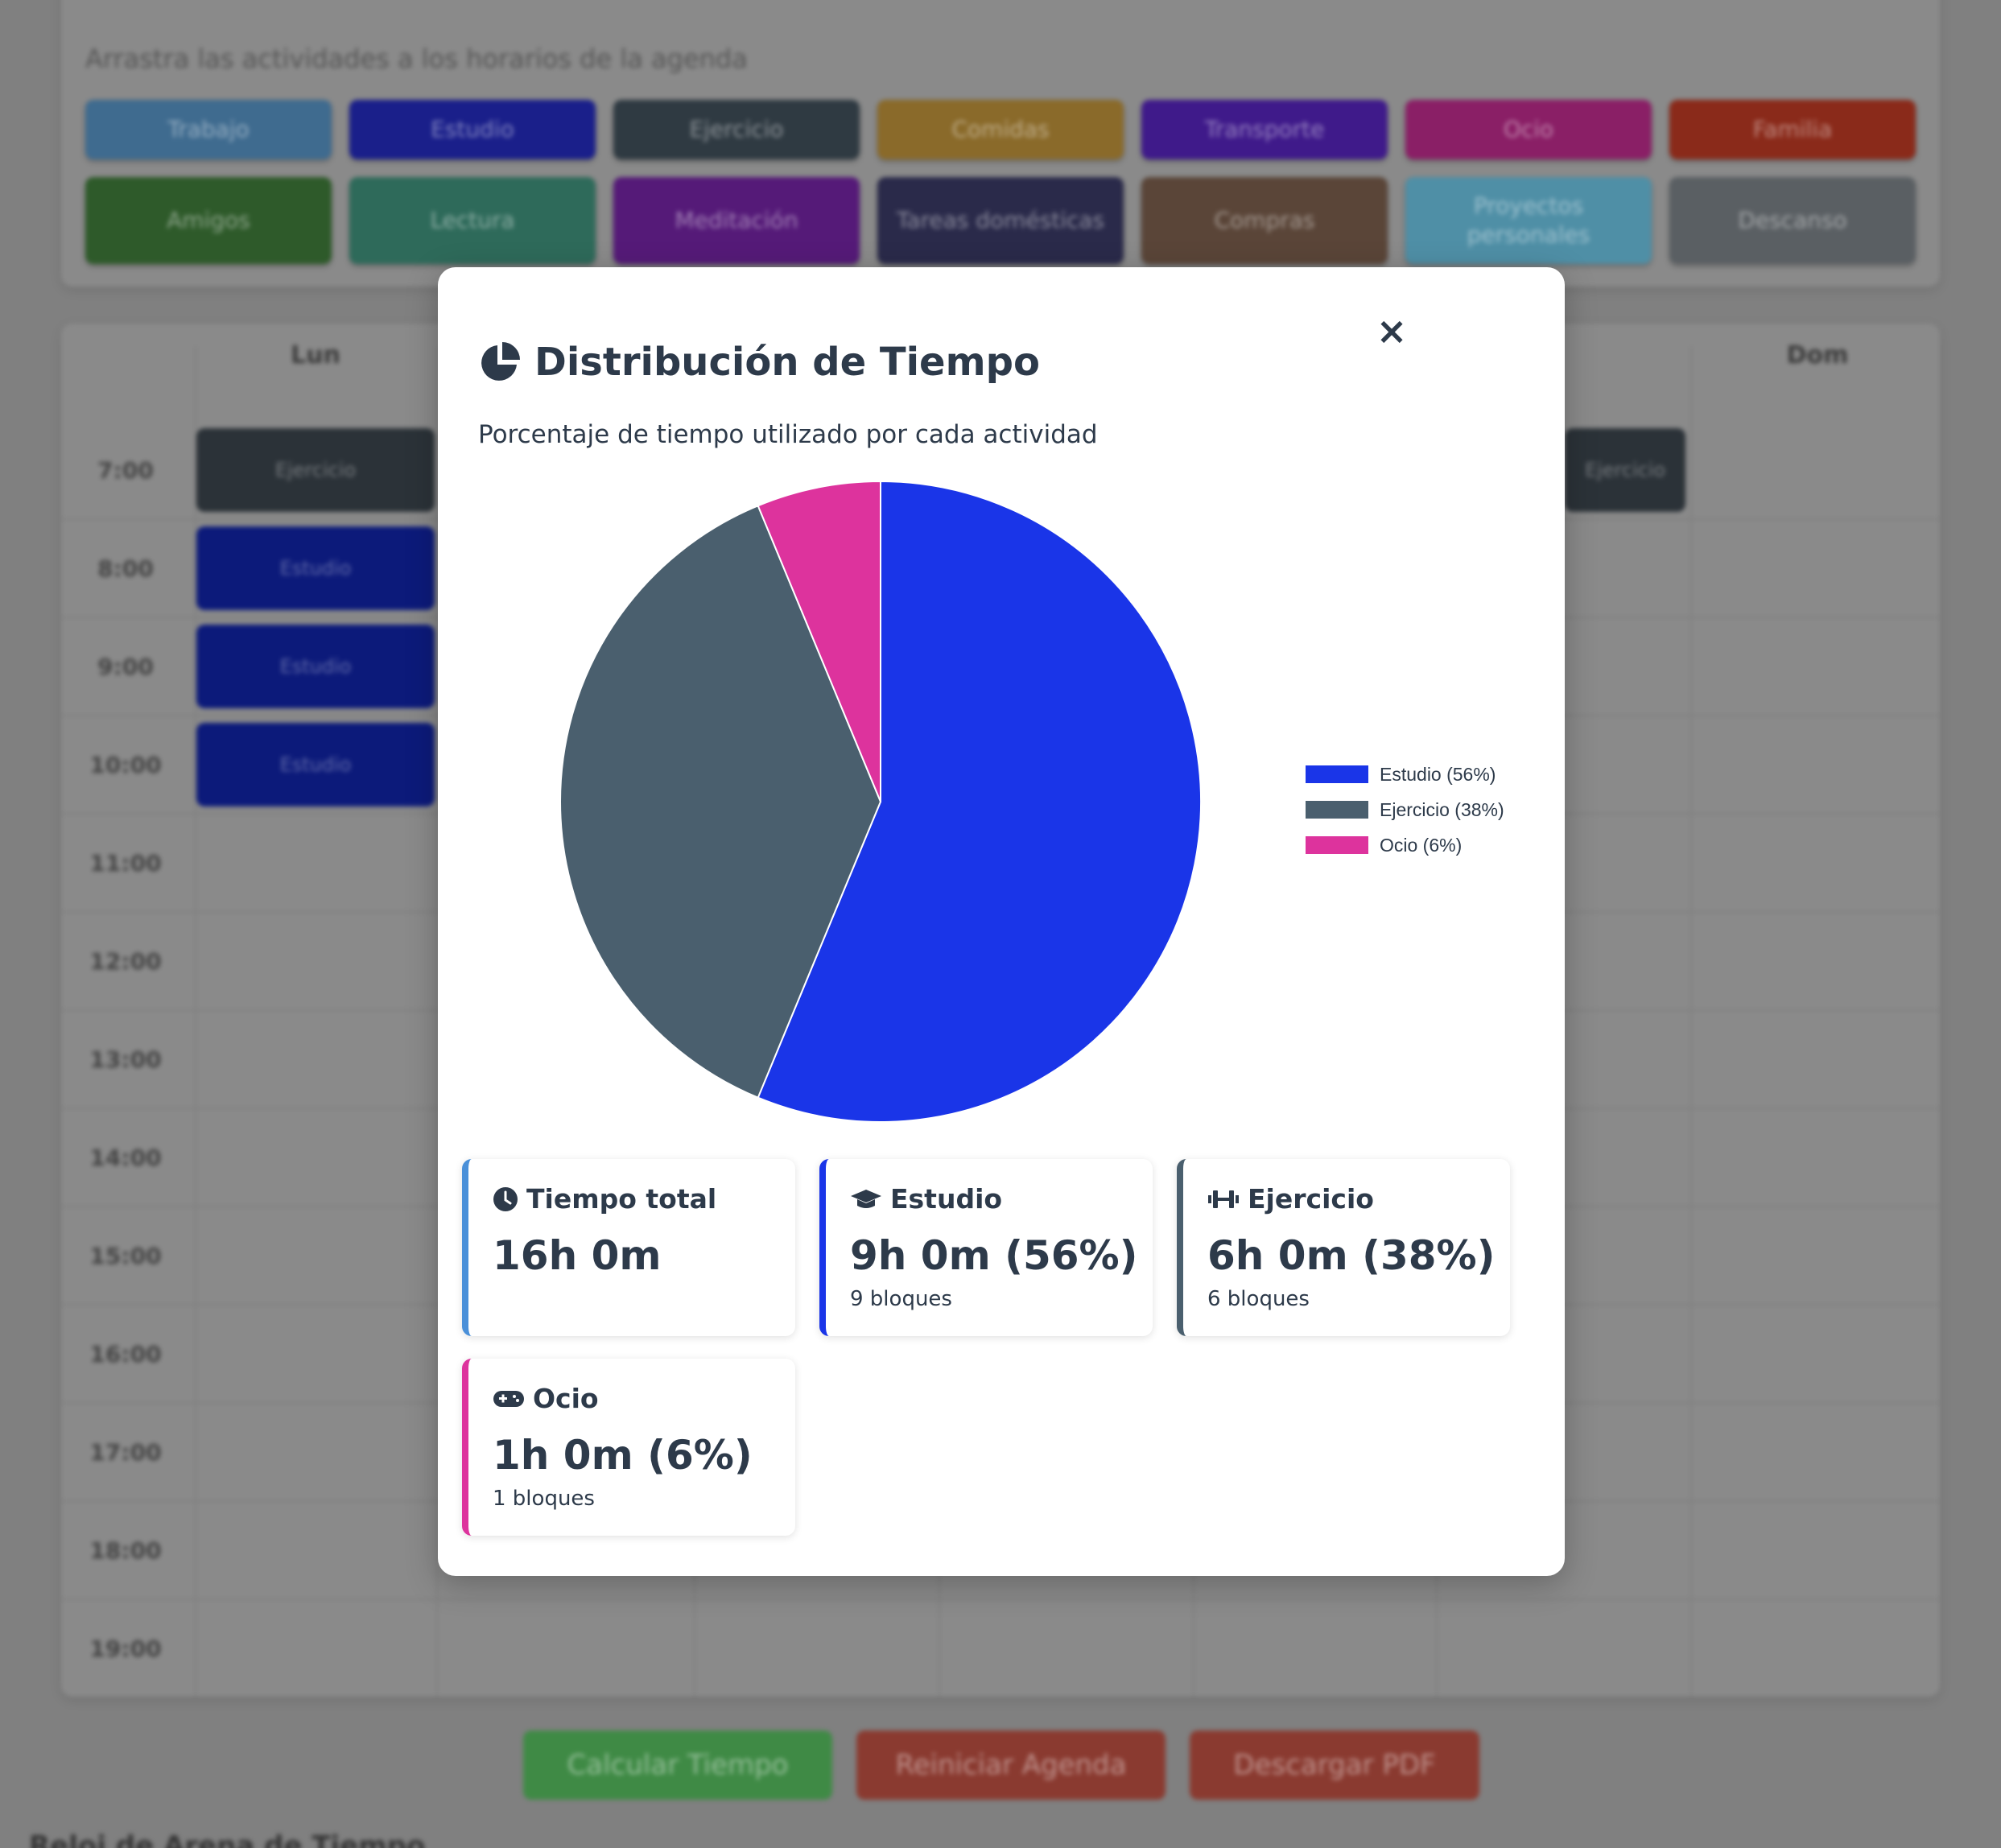 This screenshot has width=2001, height=1848. I want to click on pie-chart, so click(881, 802).